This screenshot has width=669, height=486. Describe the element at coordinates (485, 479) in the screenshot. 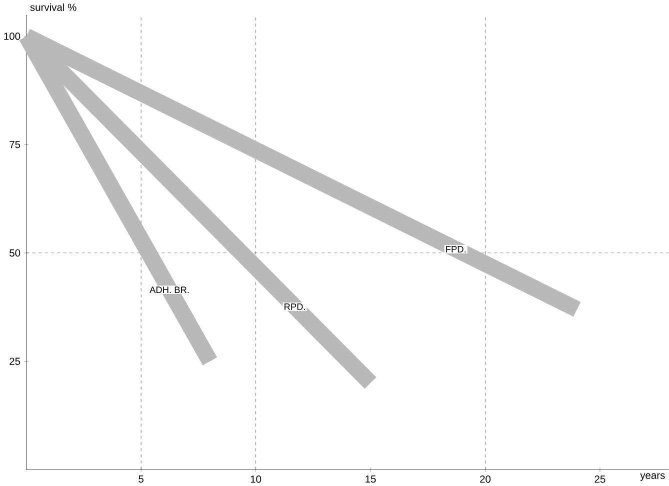

I see `x-tick-label: 20` at that location.